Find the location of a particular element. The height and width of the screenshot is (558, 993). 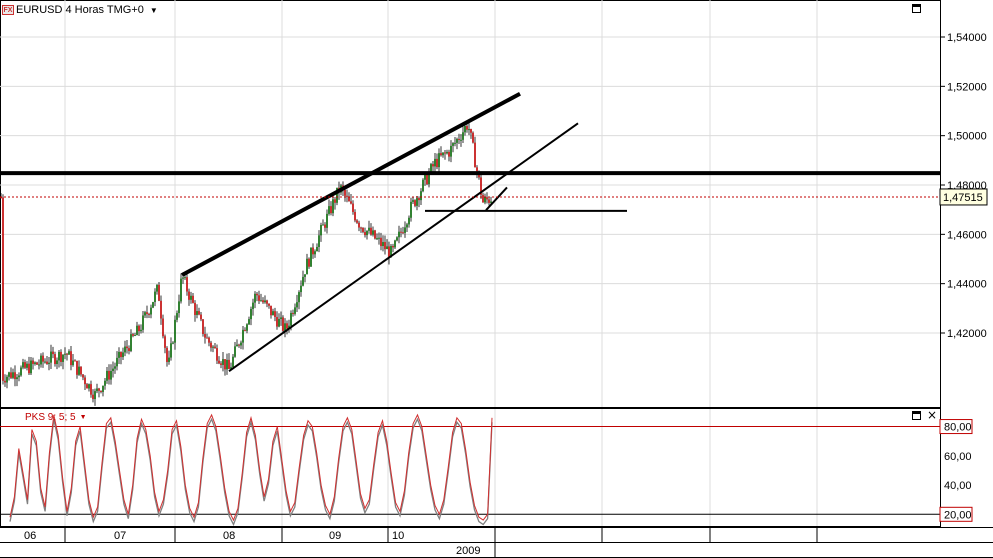

chart-title-bar: FX EURUSD 4 Horas TMG+0 ▼ is located at coordinates (80, 10).